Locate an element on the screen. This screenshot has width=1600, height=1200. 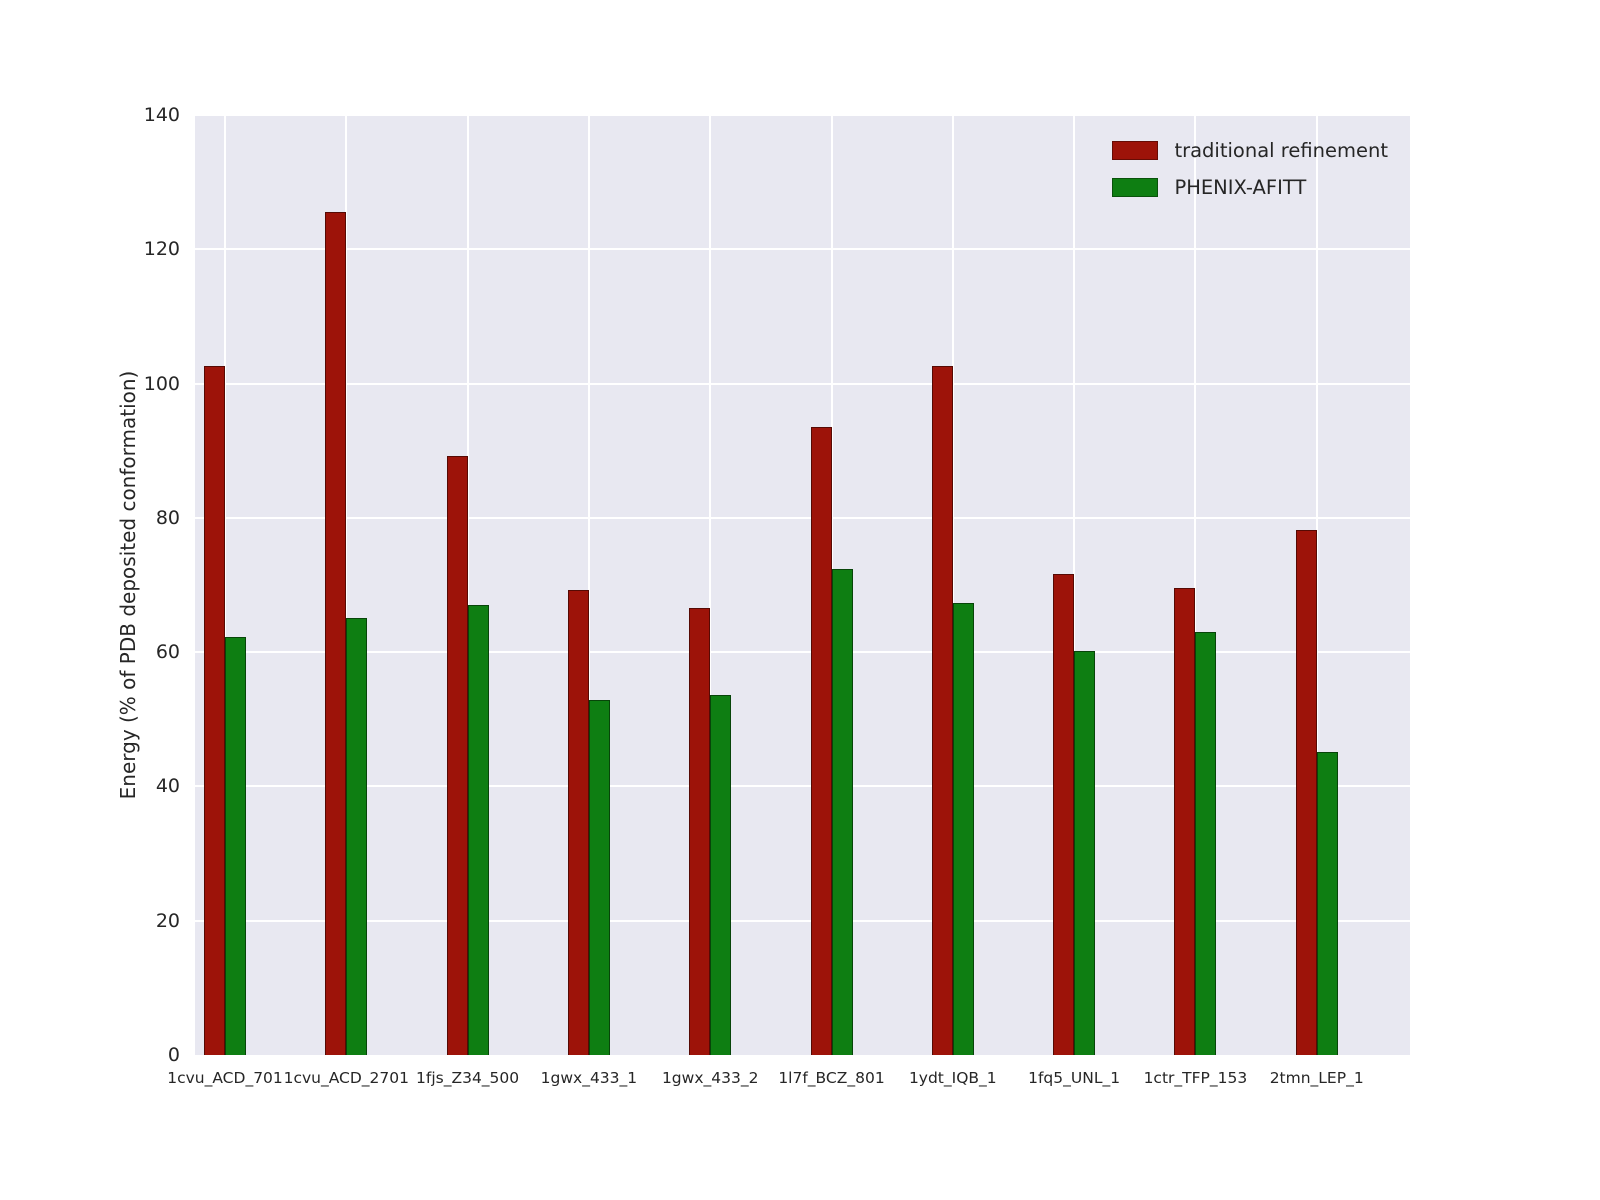
y-axis-label: Energy (% of PDB deposited conformation) is located at coordinates (128, 585).